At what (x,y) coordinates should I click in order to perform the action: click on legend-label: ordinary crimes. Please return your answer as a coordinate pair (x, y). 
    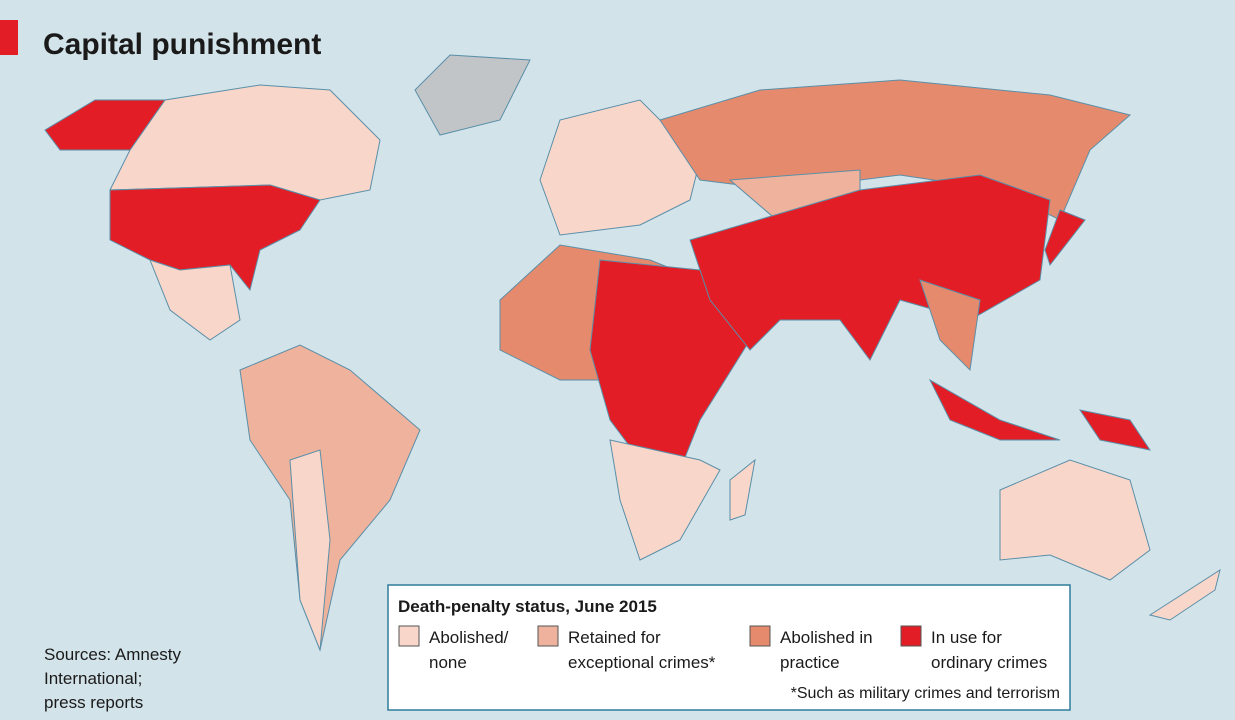
    Looking at the image, I should click on (989, 662).